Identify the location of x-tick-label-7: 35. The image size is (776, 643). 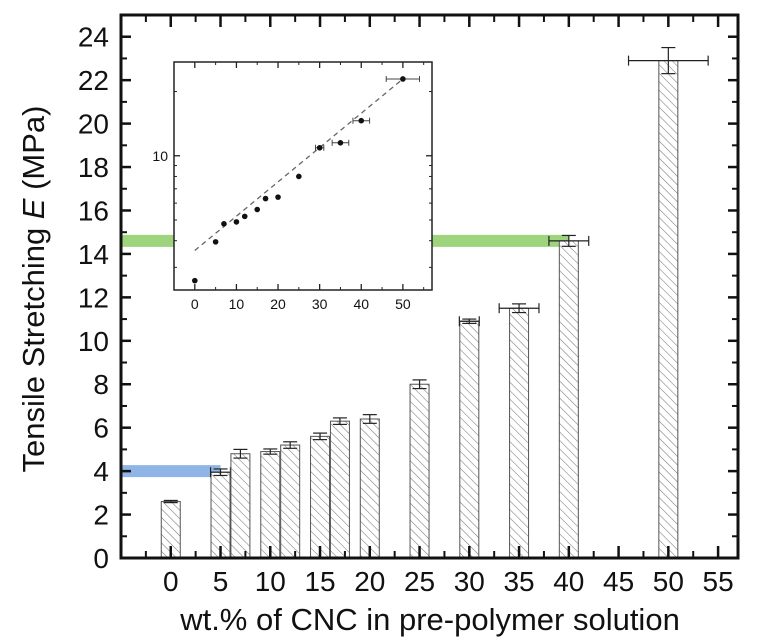
(518, 581).